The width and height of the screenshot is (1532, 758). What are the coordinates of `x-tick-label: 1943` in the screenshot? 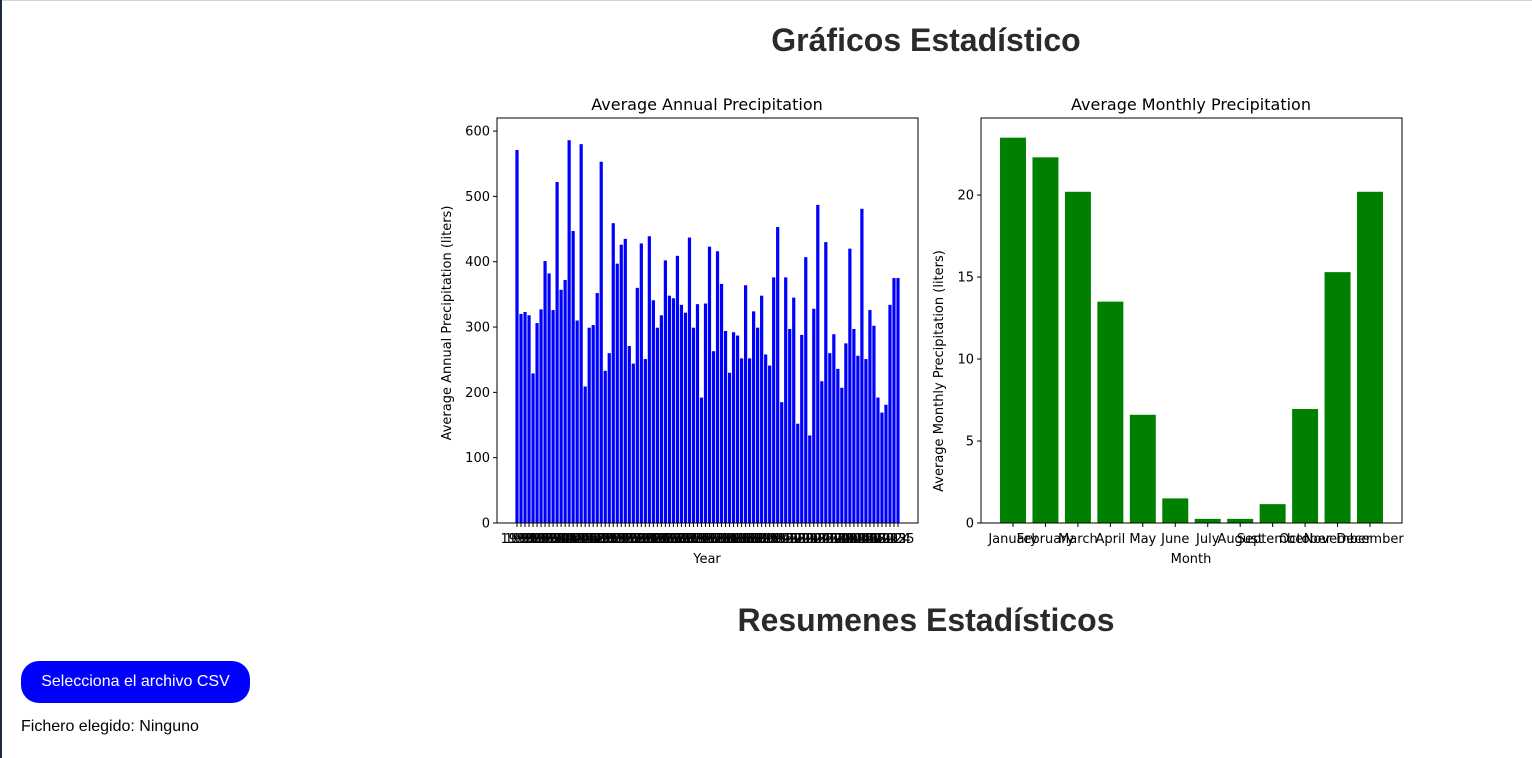 It's located at (569, 539).